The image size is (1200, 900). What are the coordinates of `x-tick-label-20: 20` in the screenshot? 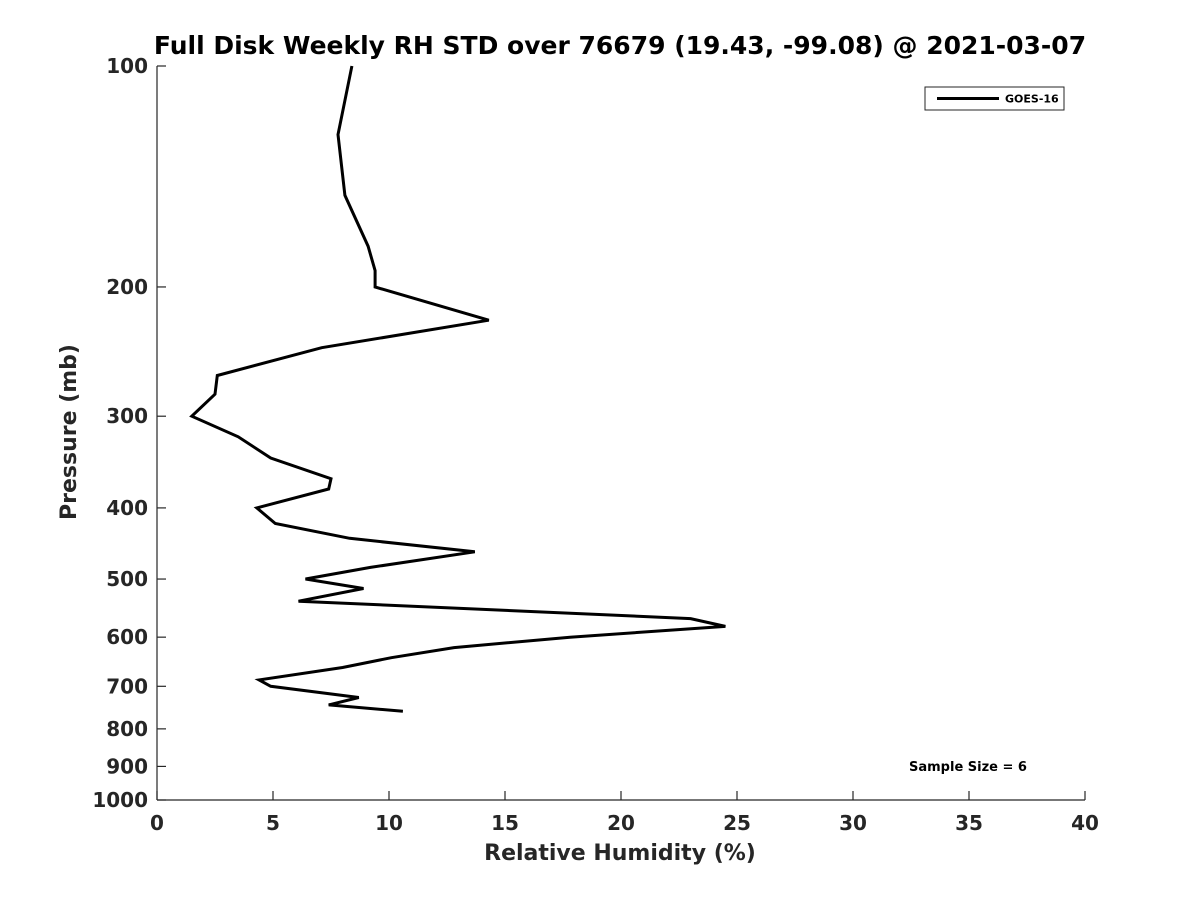 It's located at (621, 823).